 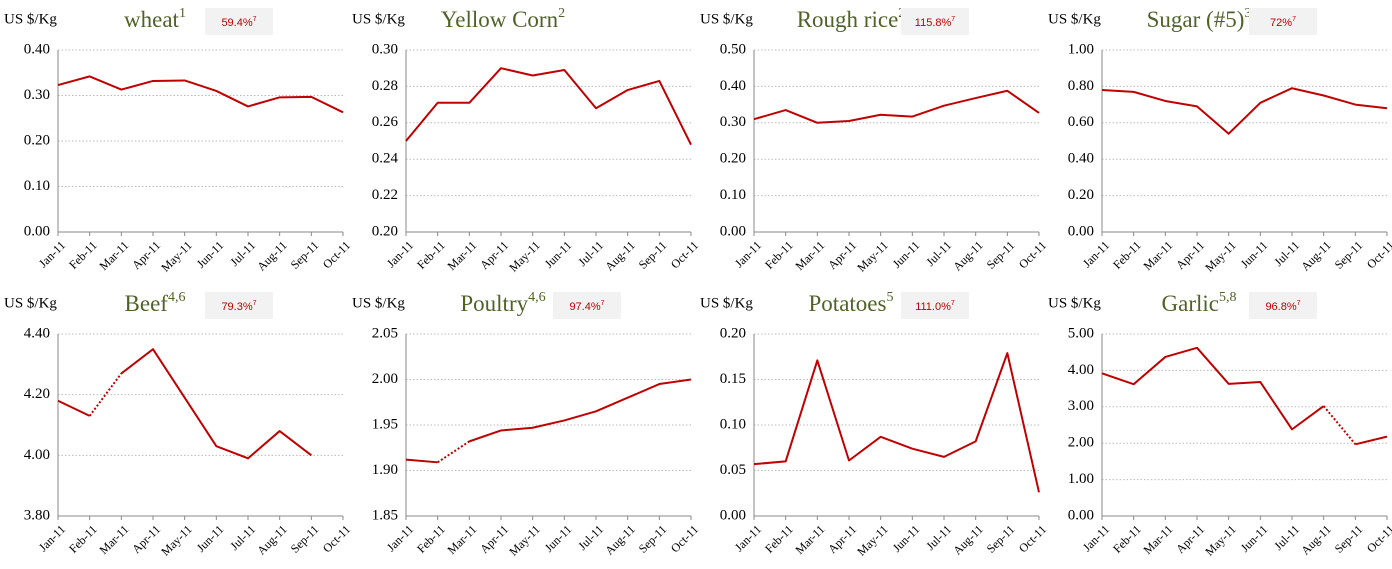 What do you see at coordinates (1081, 122) in the screenshot?
I see `y-tick-label: 0.60` at bounding box center [1081, 122].